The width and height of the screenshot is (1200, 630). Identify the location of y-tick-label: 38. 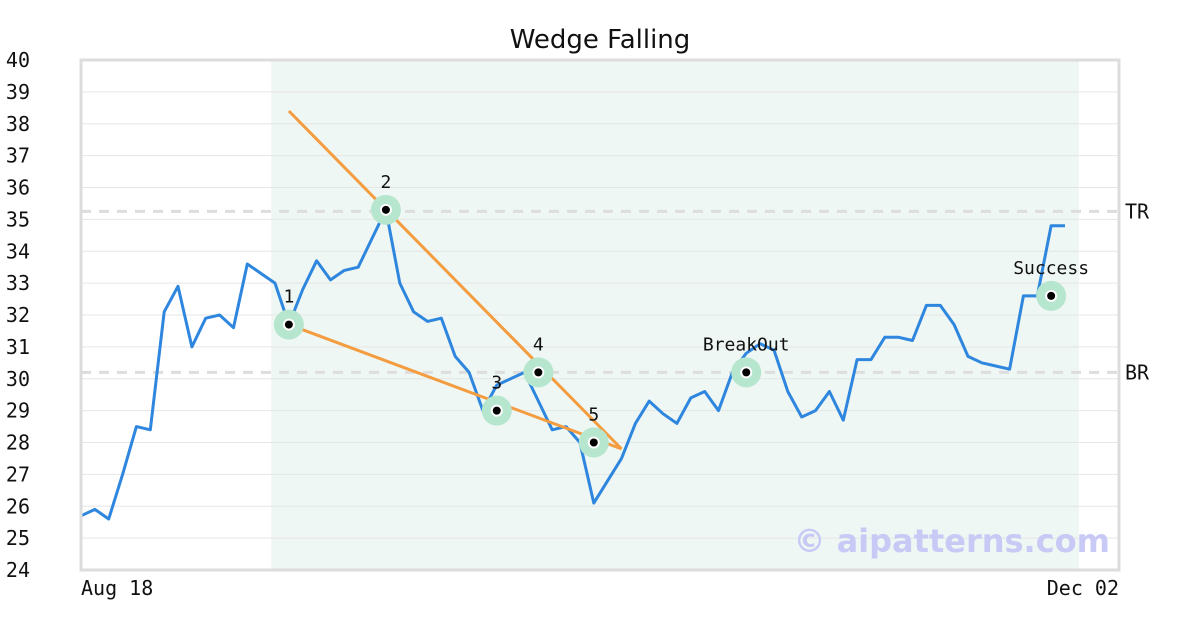
(18, 124).